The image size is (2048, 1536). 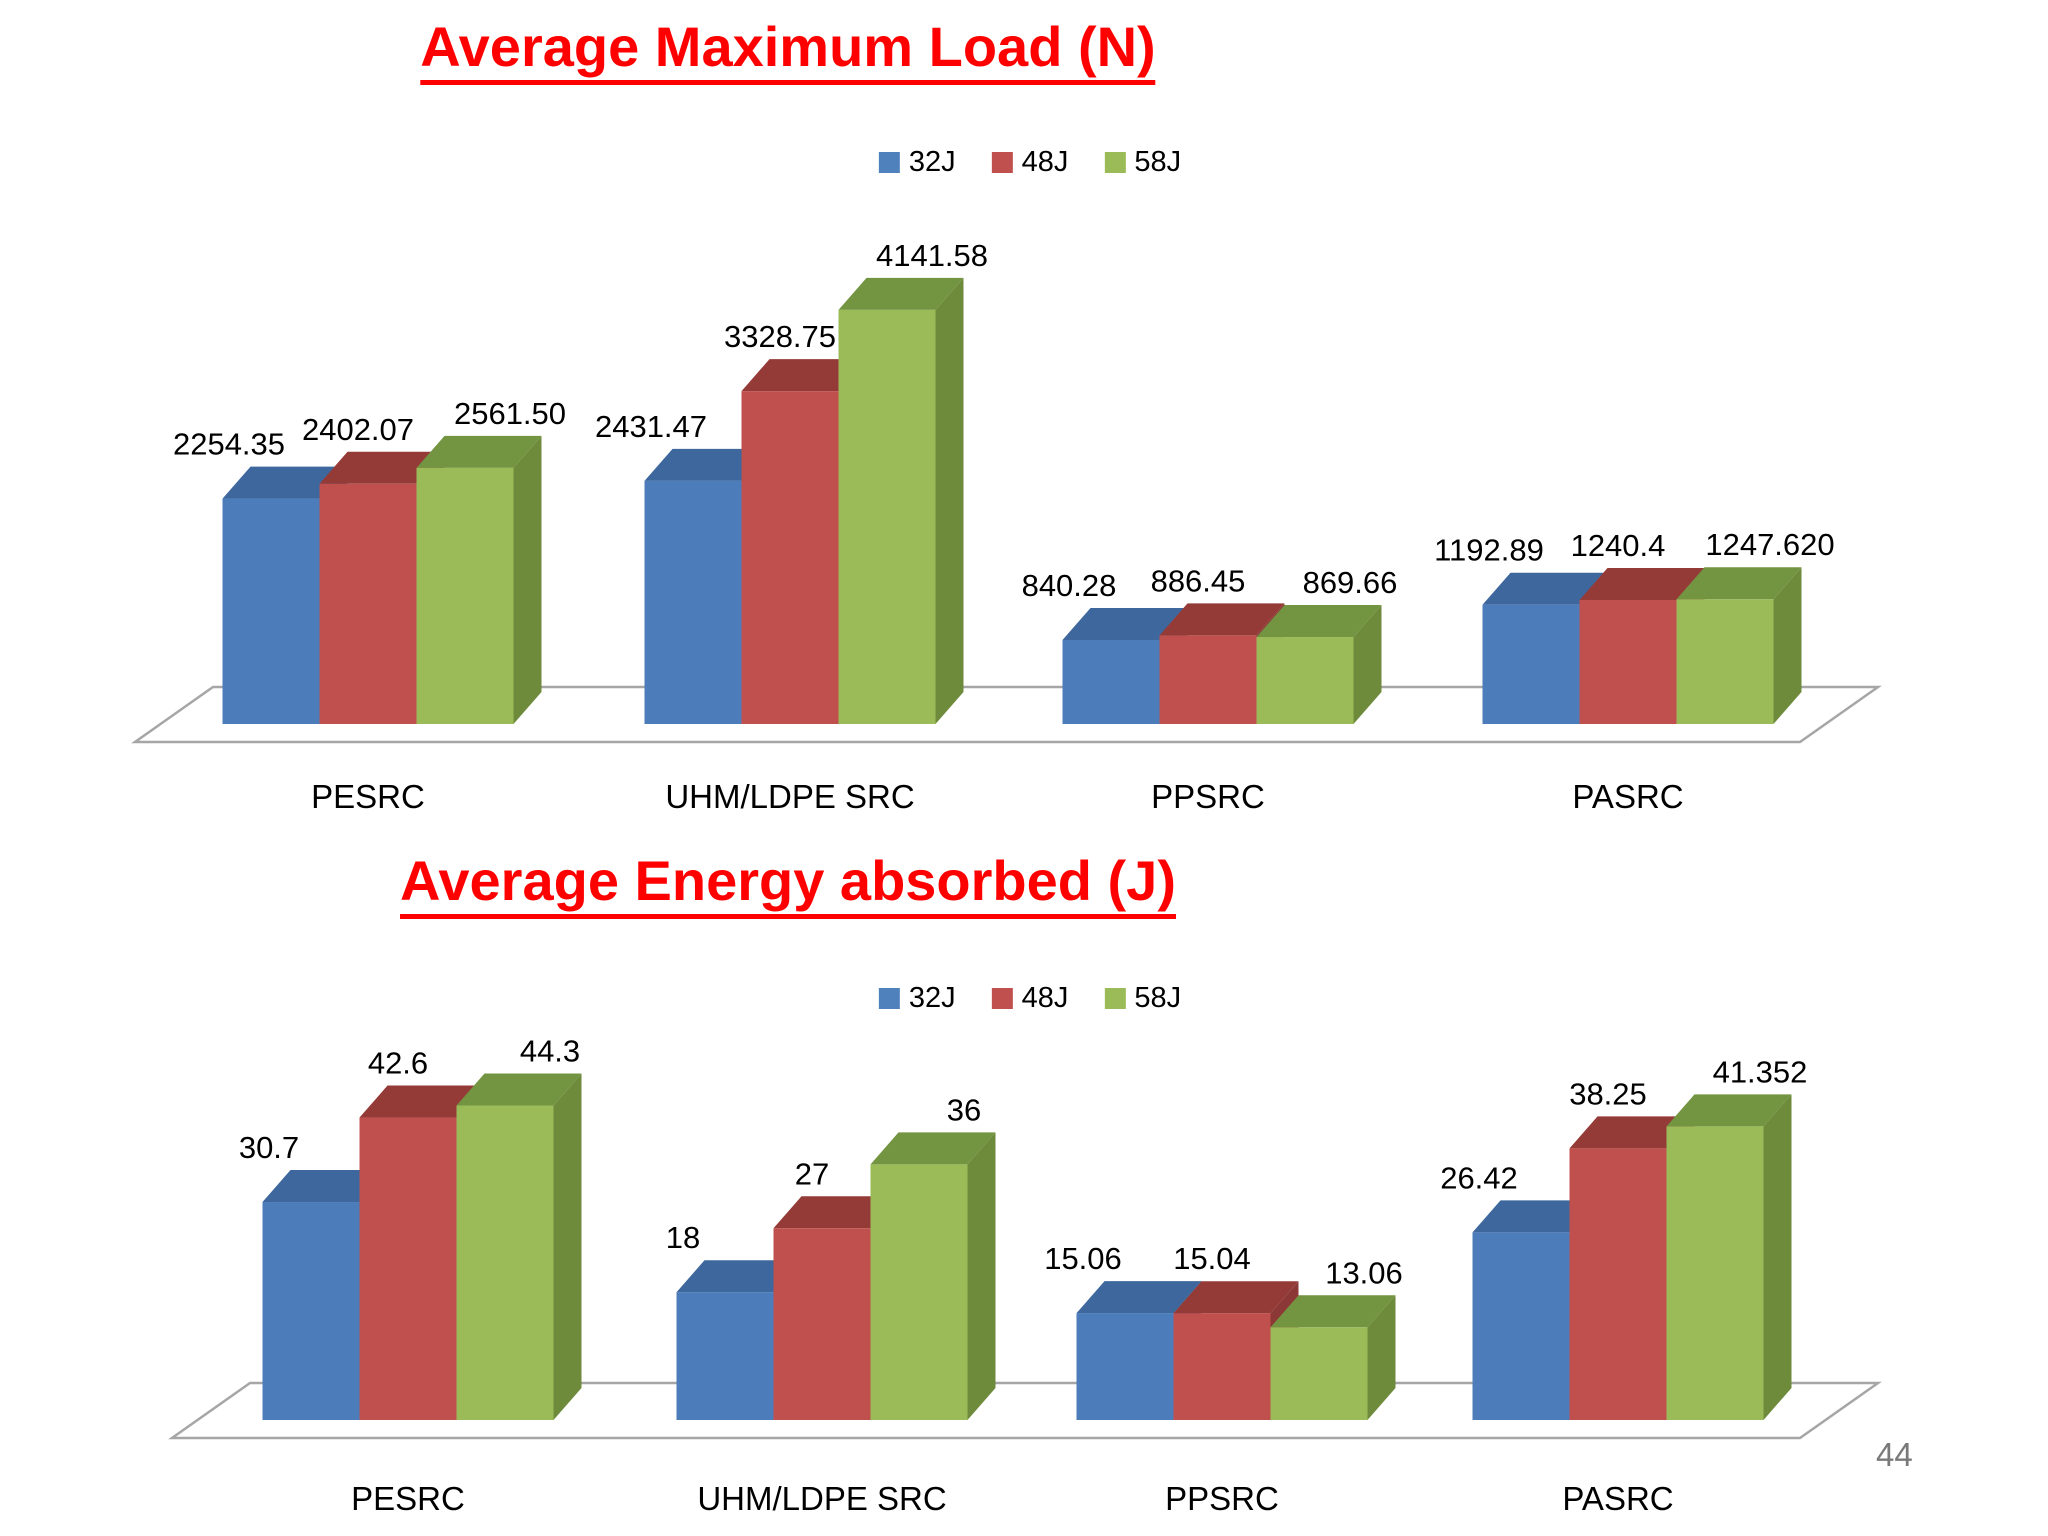 What do you see at coordinates (1894, 1454) in the screenshot?
I see `page-number: 44` at bounding box center [1894, 1454].